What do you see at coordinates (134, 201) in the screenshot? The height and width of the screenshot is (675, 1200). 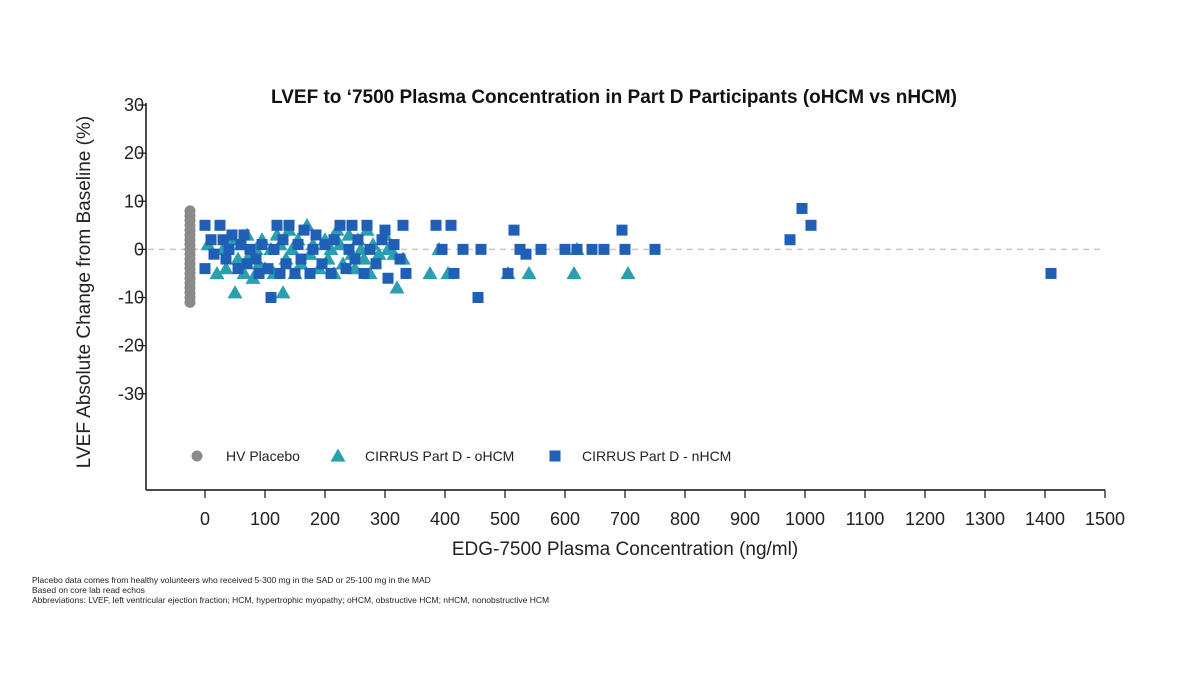 I see `y-tick-label: 10` at bounding box center [134, 201].